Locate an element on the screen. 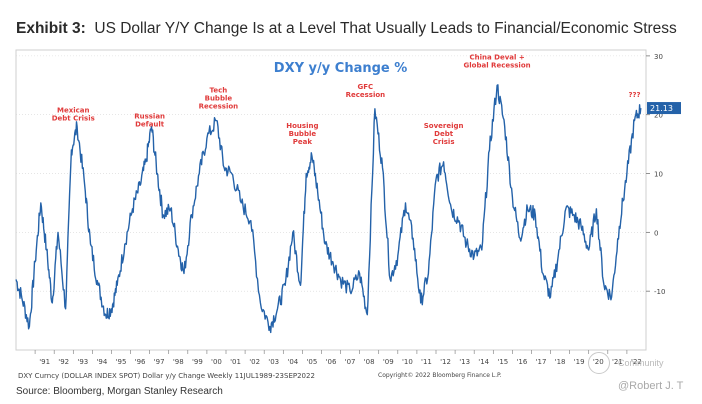 The height and width of the screenshot is (404, 702). y-tick-label: 30 is located at coordinates (658, 57).